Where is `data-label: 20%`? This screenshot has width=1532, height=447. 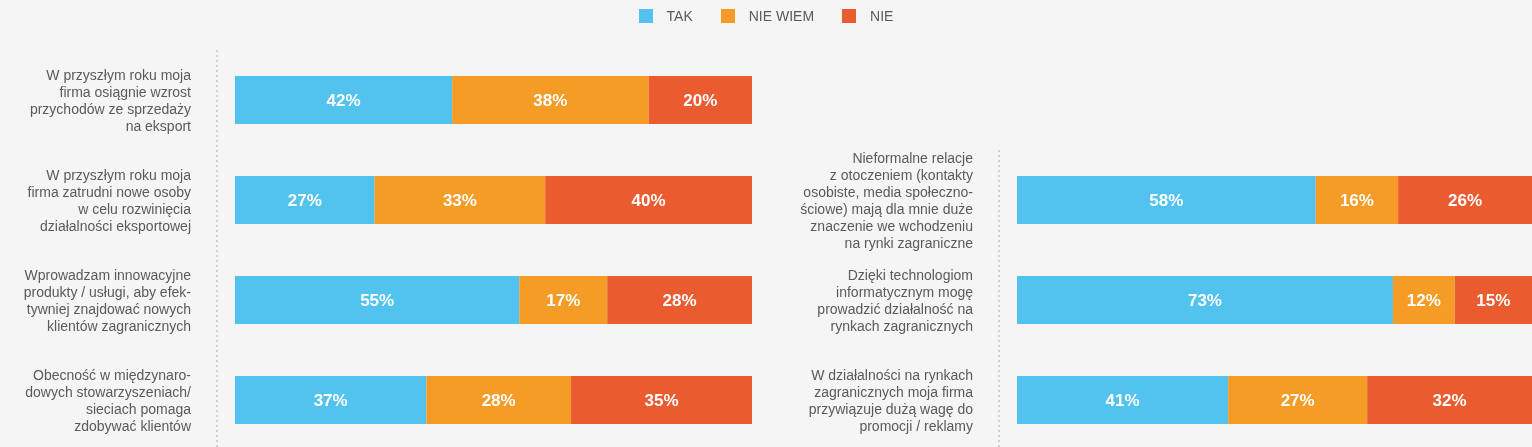 data-label: 20% is located at coordinates (700, 101).